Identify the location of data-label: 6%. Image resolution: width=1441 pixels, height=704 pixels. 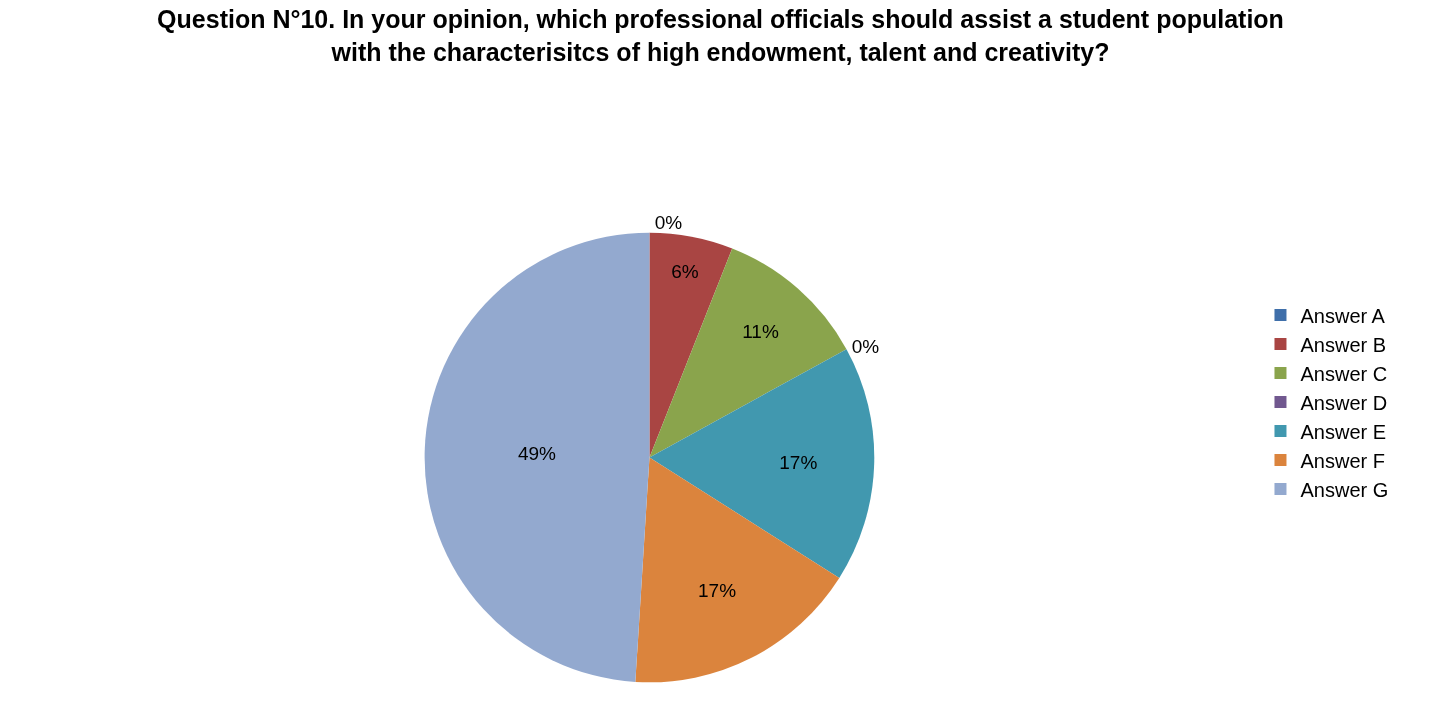
(685, 271).